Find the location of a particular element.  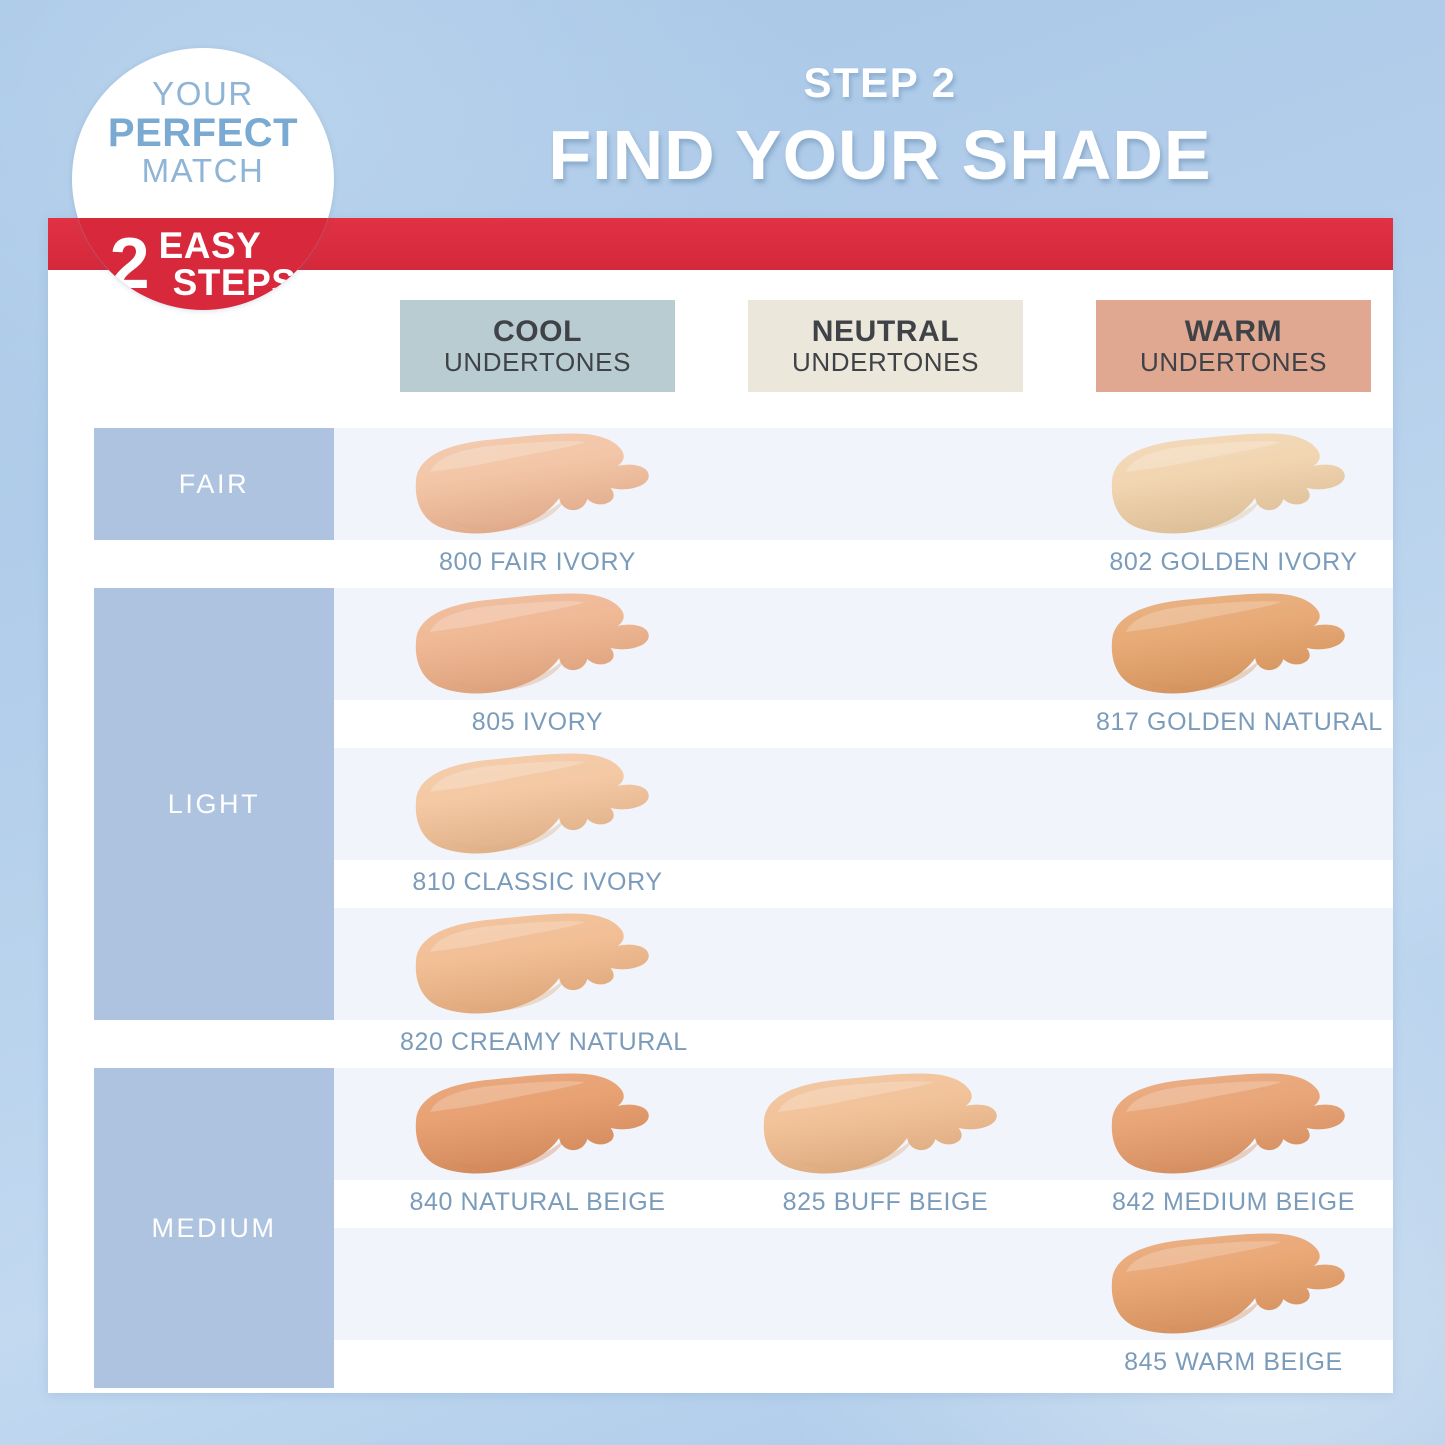

shade-label-802: 802 GOLDEN IVORY is located at coordinates (1233, 562).